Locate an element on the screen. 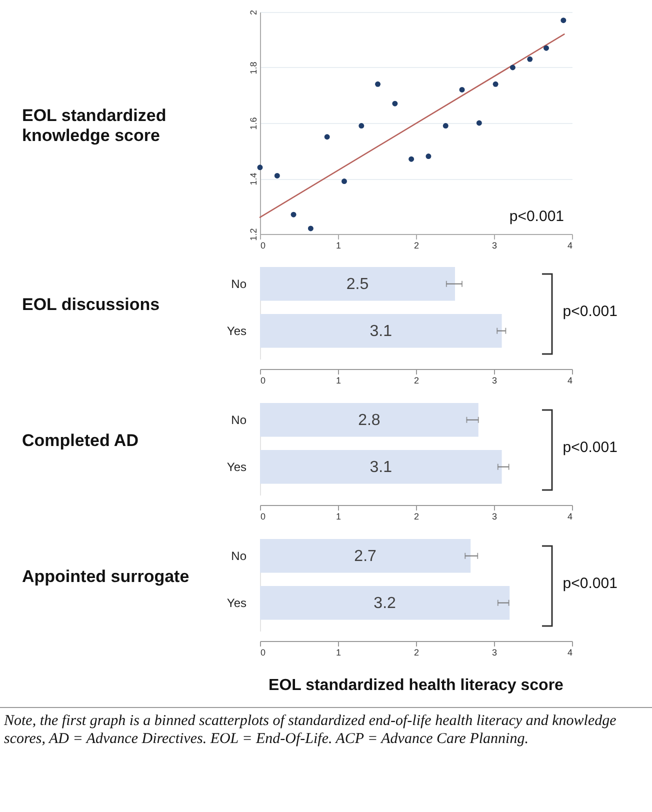  y-tick-label: 1.8 is located at coordinates (253, 68).